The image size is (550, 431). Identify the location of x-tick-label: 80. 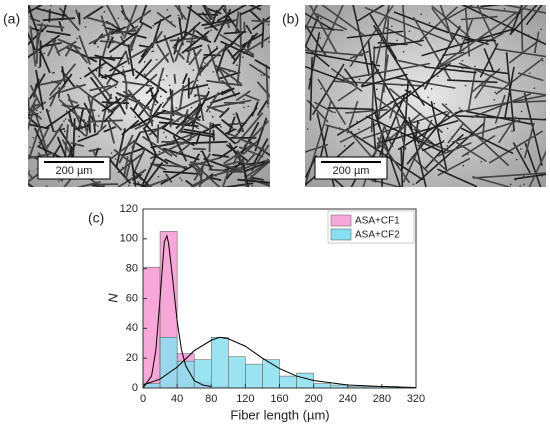
(211, 399).